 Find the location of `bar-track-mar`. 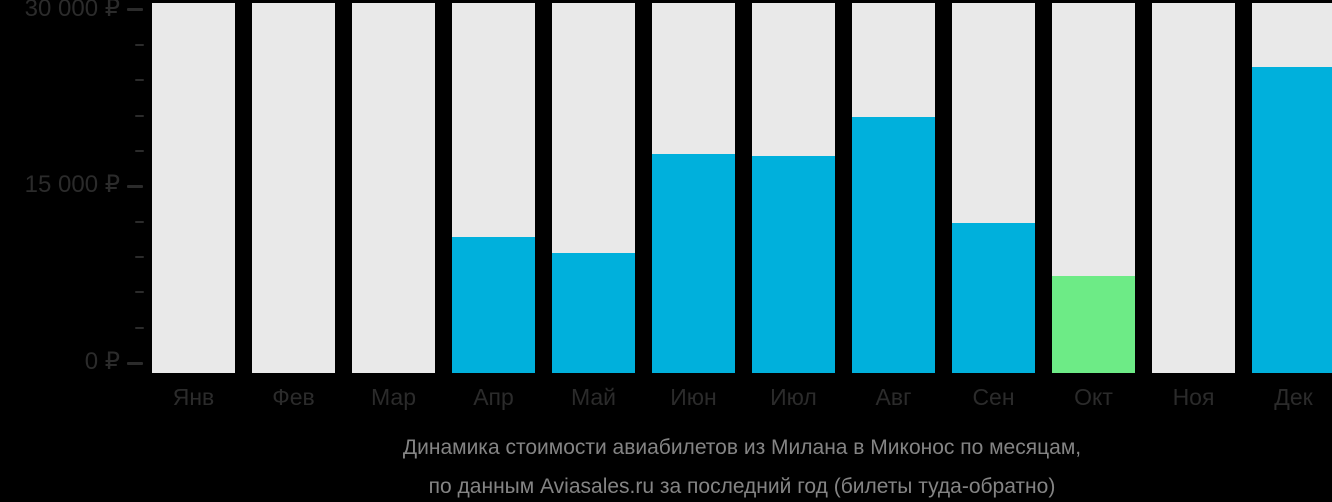

bar-track-mar is located at coordinates (393, 188).